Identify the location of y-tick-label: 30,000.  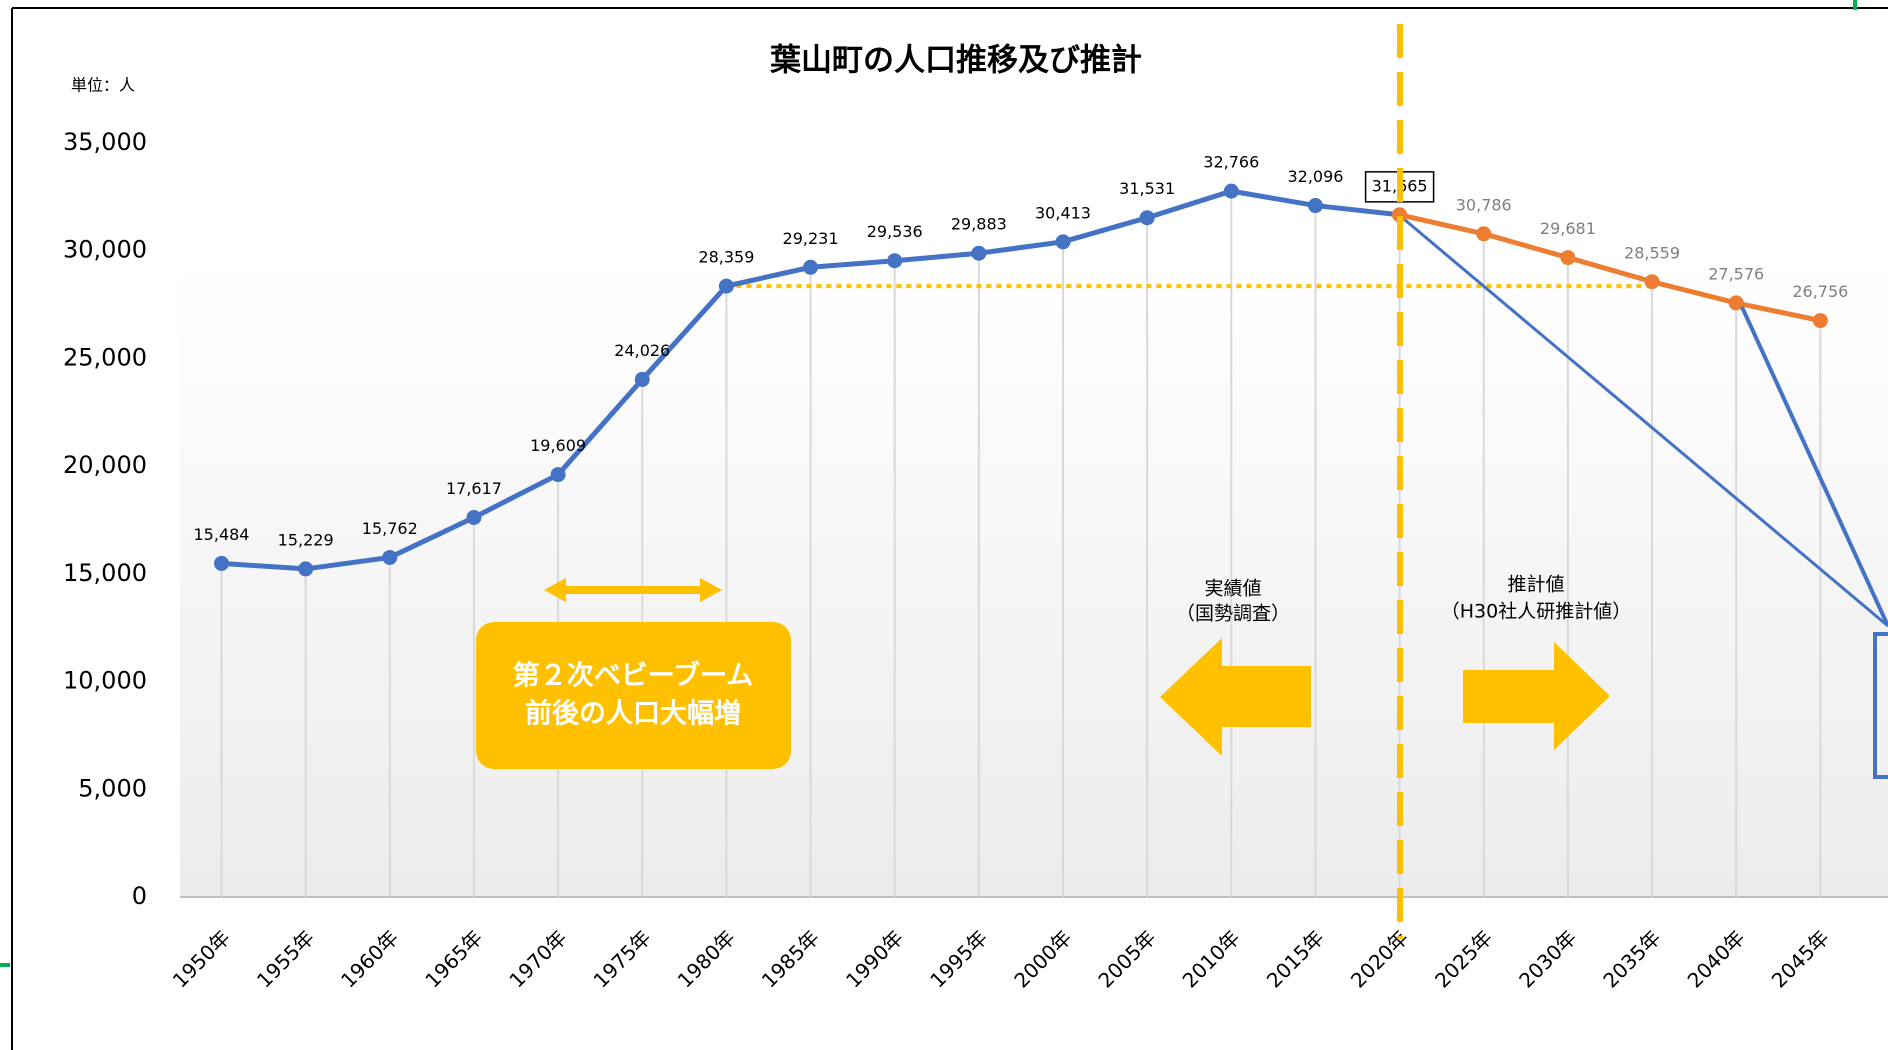
(105, 250).